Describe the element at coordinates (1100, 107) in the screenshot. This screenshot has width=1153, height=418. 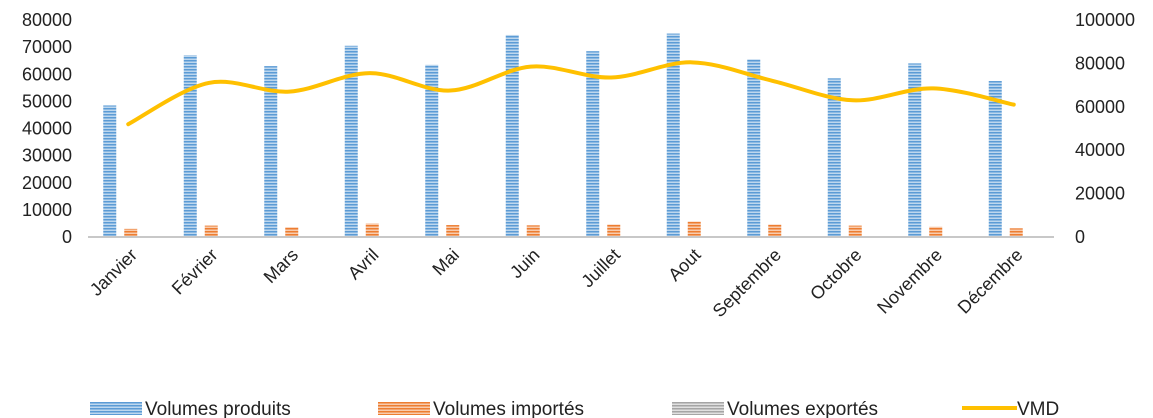
I see `y-right-tick-label: 60000` at that location.